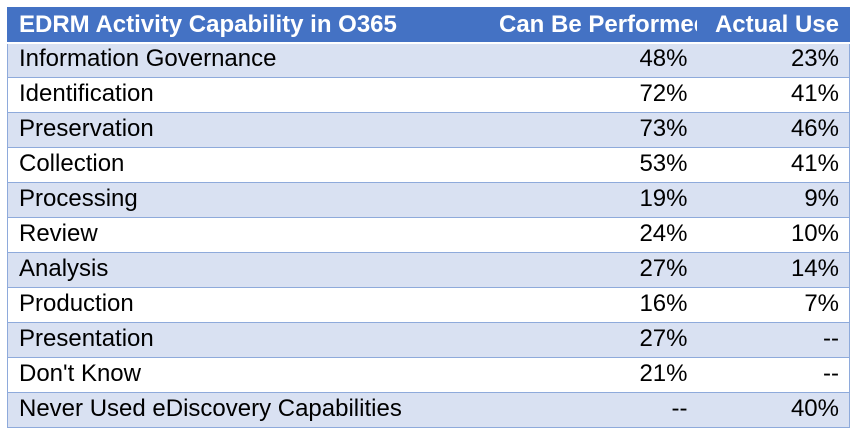 The height and width of the screenshot is (436, 855). Describe the element at coordinates (247, 165) in the screenshot. I see `cell-activity: Collection` at that location.